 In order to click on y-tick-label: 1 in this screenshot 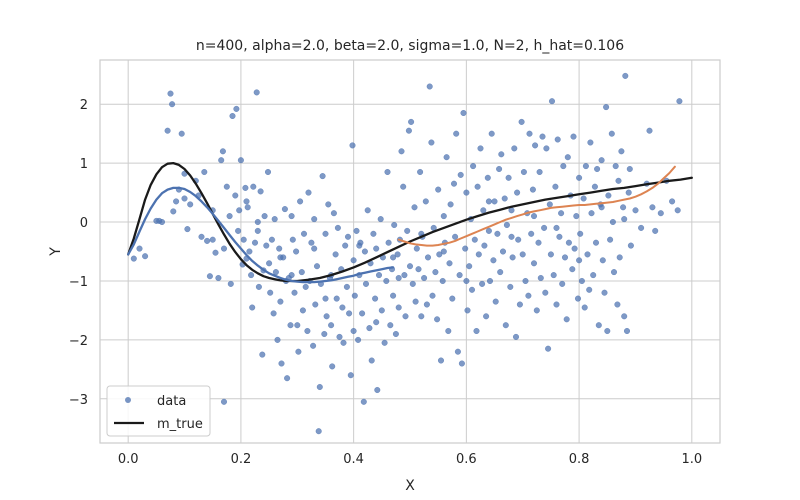, I will do `click(84, 164)`.